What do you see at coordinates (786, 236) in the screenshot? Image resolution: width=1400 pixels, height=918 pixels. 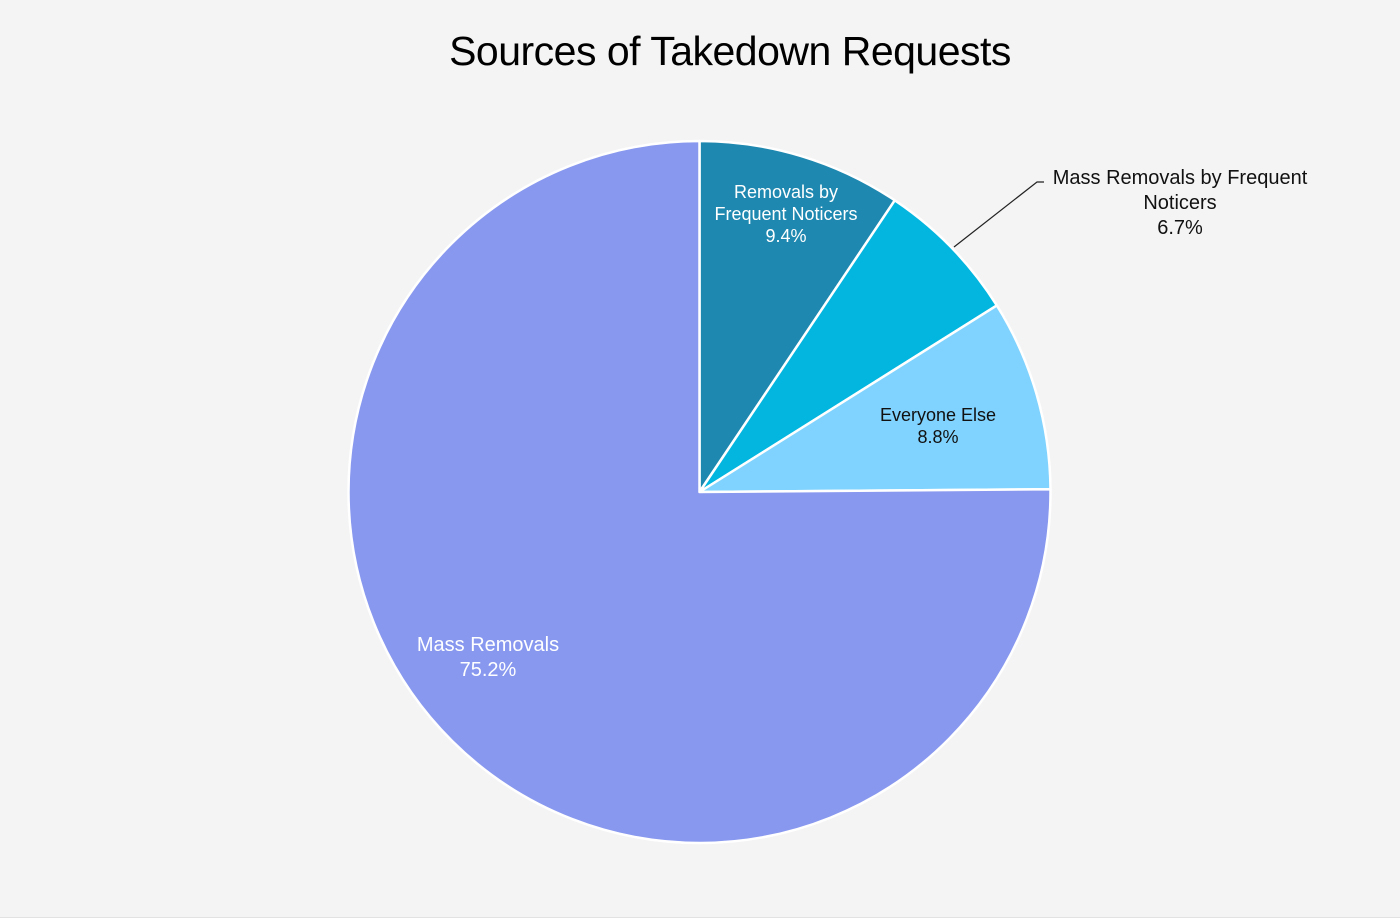 I see `label-percent: 9.4%` at bounding box center [786, 236].